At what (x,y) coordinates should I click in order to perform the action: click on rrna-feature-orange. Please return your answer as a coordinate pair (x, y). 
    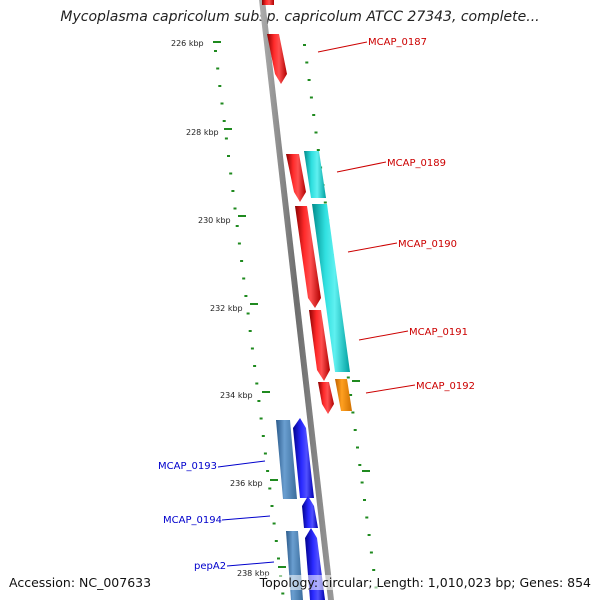
    Looking at the image, I should click on (343, 395).